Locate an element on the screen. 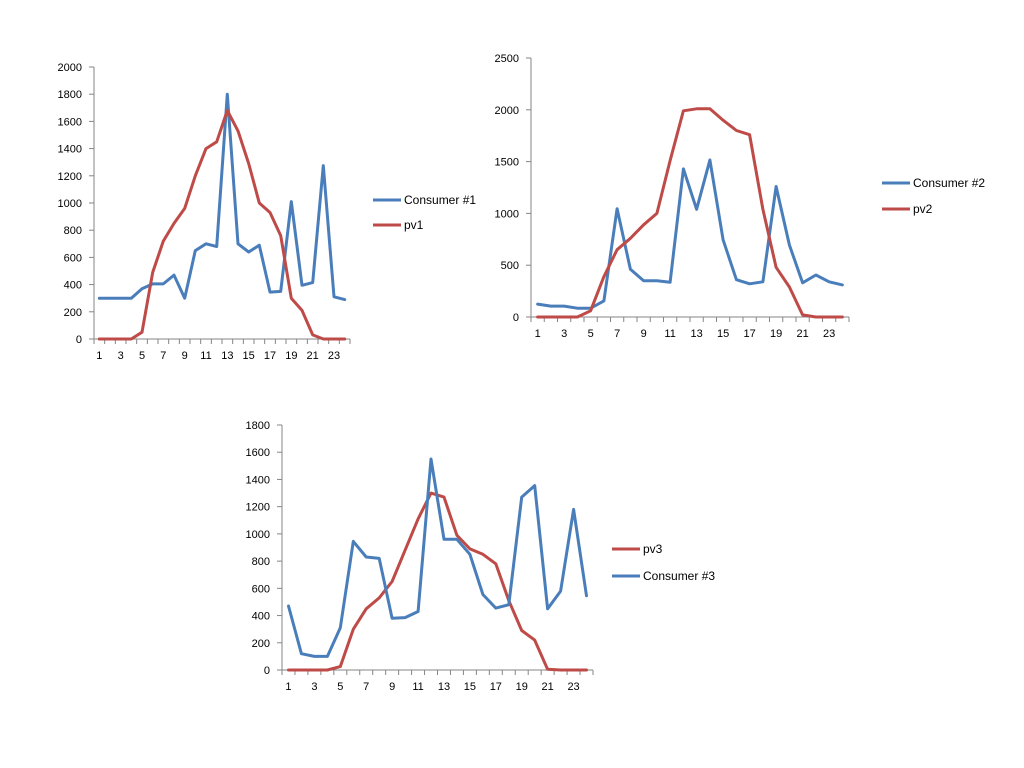  y-tick-label: 500 is located at coordinates (510, 266).